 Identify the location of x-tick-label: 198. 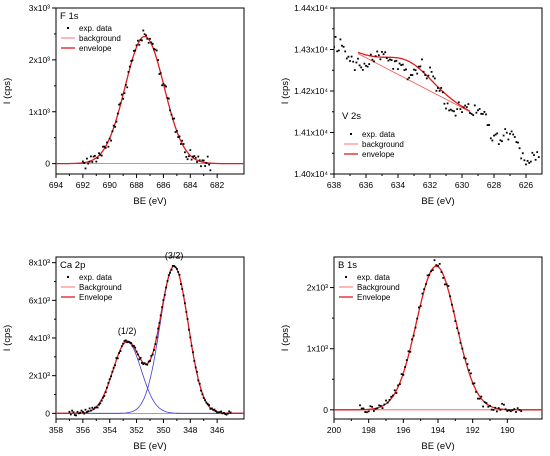
(369, 430).